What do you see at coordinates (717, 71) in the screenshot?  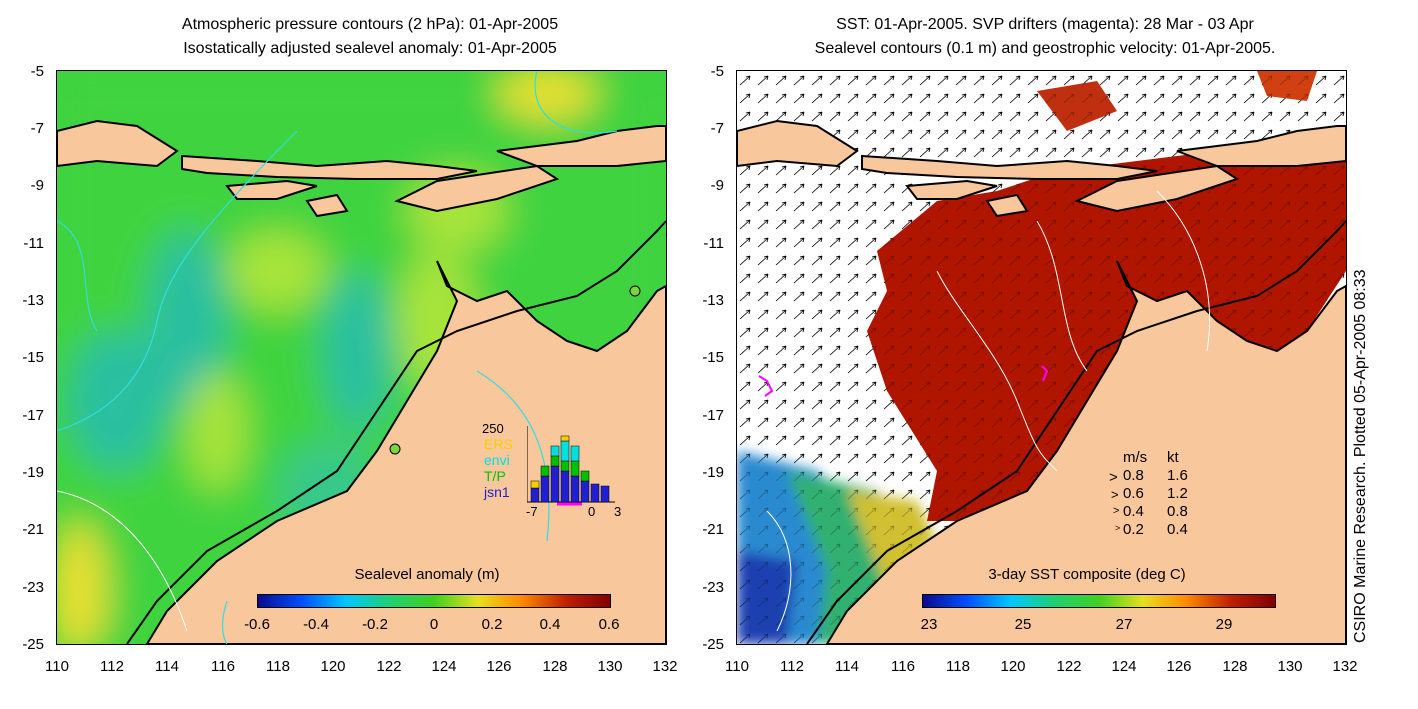 I see `right-y-tick: -5` at bounding box center [717, 71].